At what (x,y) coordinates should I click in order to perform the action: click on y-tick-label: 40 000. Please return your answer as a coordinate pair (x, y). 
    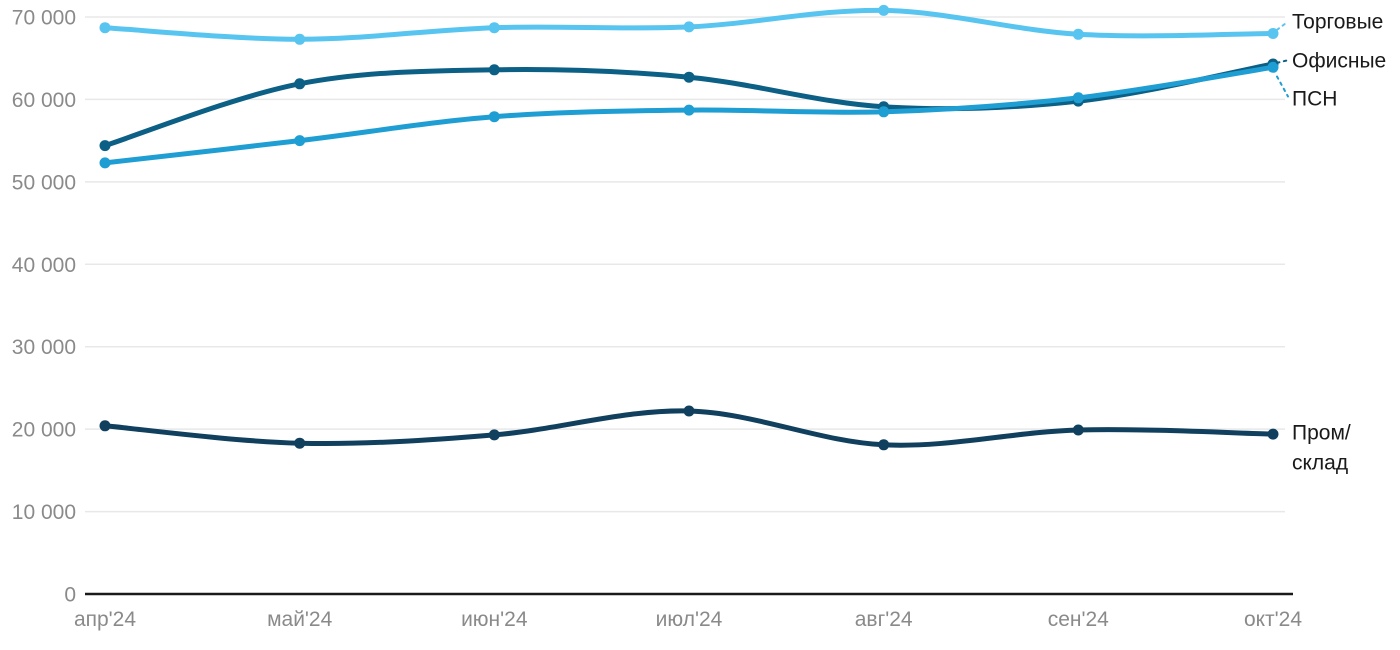
    Looking at the image, I should click on (44, 265).